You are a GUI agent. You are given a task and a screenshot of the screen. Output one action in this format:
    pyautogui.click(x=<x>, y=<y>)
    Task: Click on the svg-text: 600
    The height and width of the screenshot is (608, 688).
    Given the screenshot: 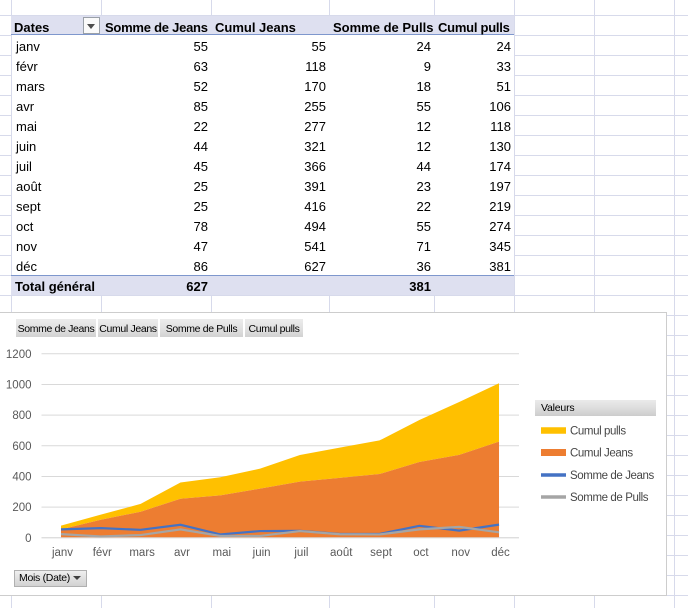 What is the action you would take?
    pyautogui.click(x=21, y=447)
    